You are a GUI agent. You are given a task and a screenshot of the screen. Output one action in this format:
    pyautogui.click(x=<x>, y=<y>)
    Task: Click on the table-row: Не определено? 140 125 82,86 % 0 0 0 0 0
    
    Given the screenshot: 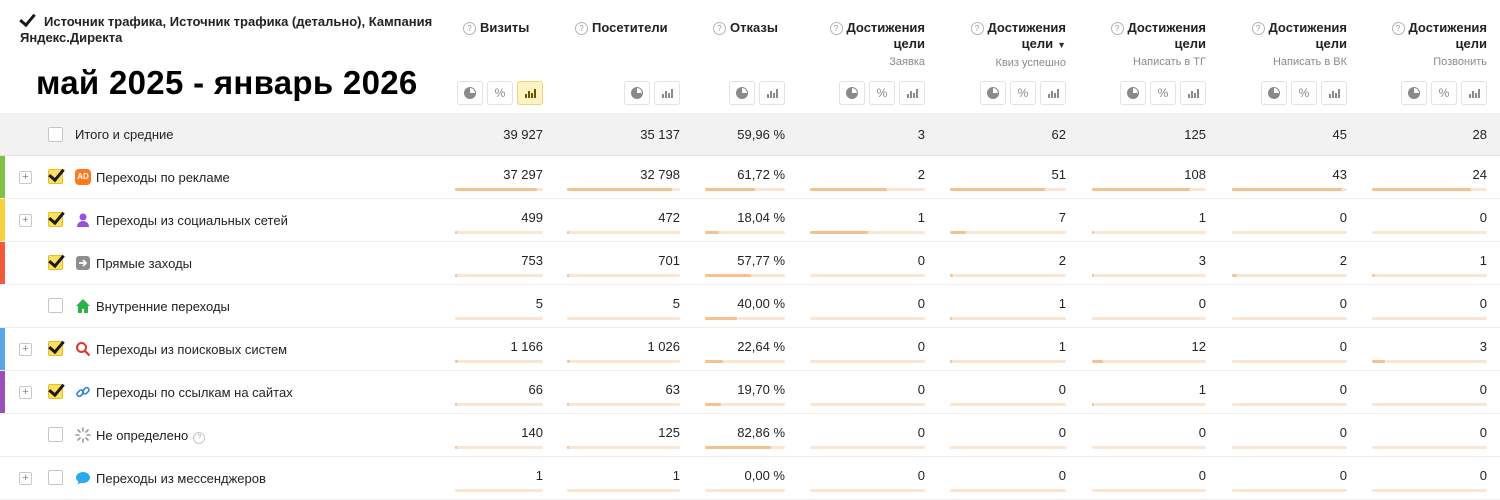 What is the action you would take?
    pyautogui.click(x=750, y=435)
    